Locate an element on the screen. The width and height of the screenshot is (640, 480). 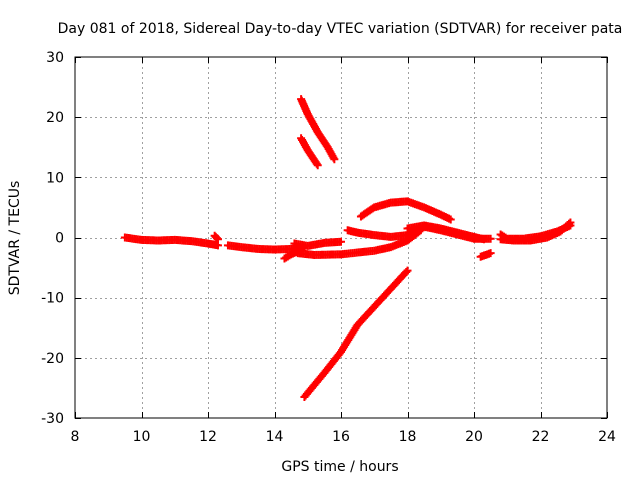
y-tick-label: 30 is located at coordinates (55, 58).